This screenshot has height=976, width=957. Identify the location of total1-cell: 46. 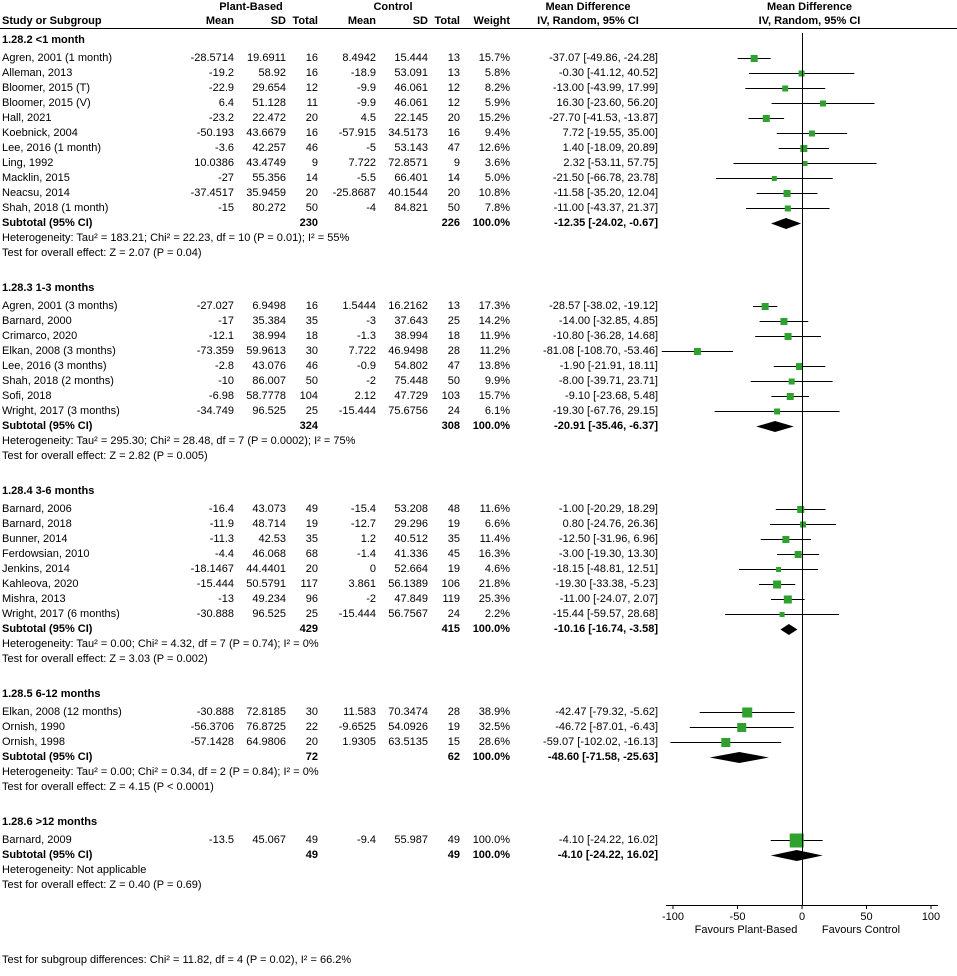
(311, 148).